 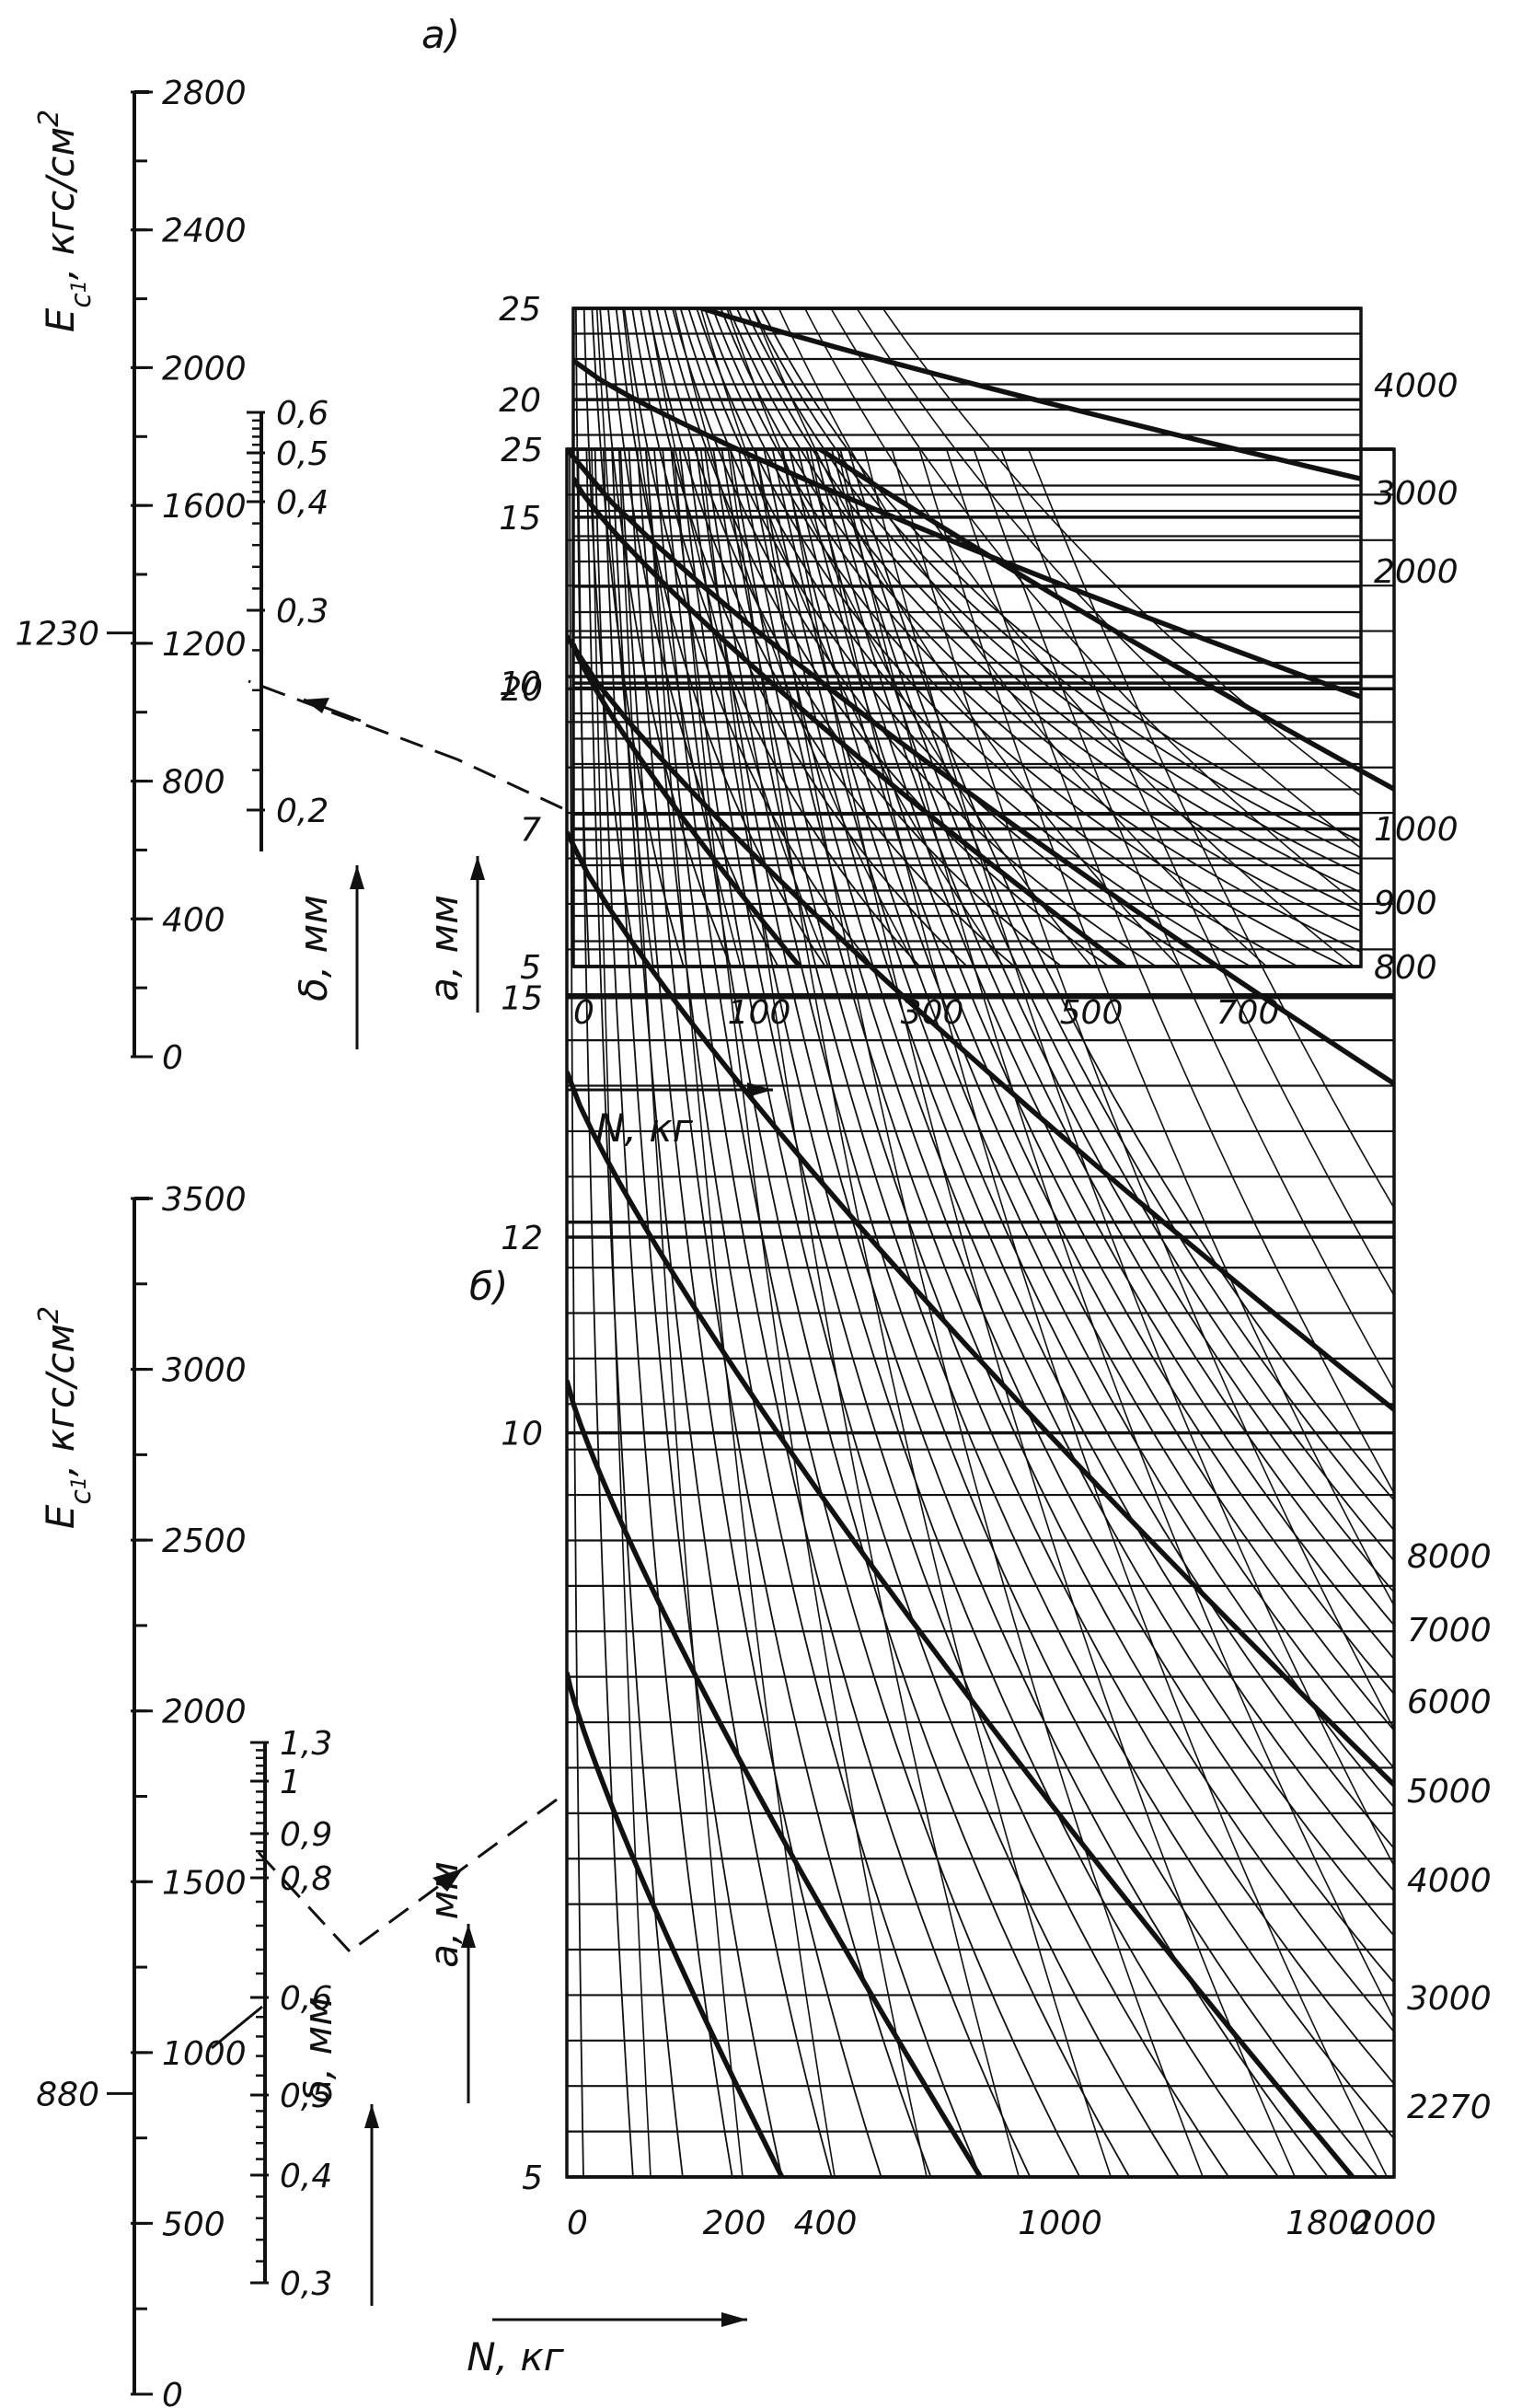 I want to click on n-tick-label: 0, so click(x=577, y=2223).